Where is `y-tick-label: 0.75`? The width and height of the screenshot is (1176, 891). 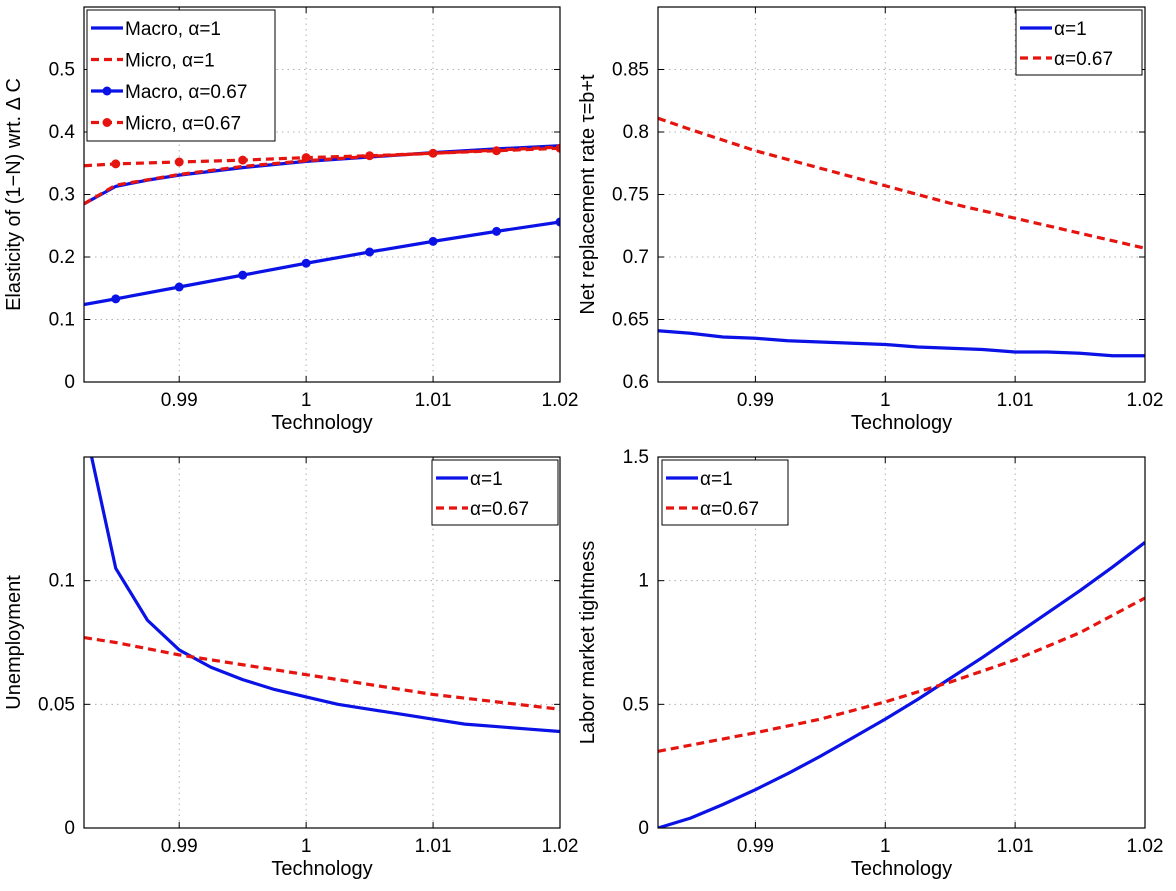
y-tick-label: 0.75 is located at coordinates (630, 195).